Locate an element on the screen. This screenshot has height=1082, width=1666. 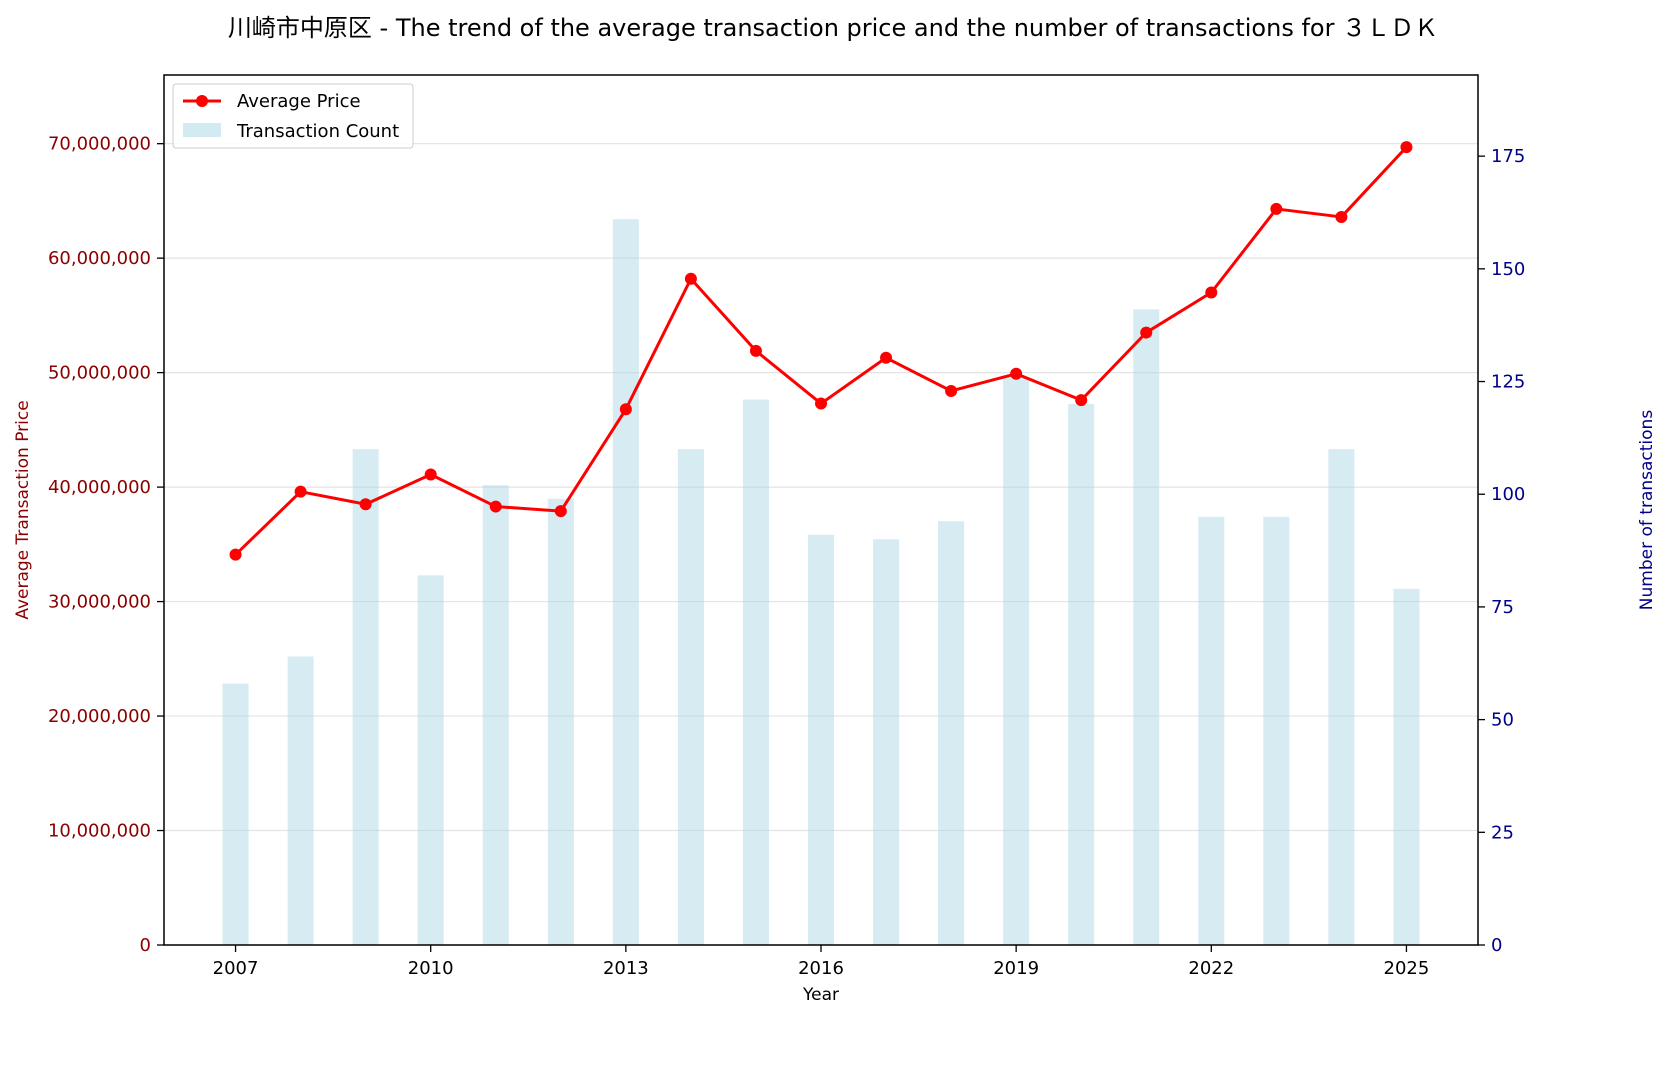
bar-2008 is located at coordinates (300, 800).